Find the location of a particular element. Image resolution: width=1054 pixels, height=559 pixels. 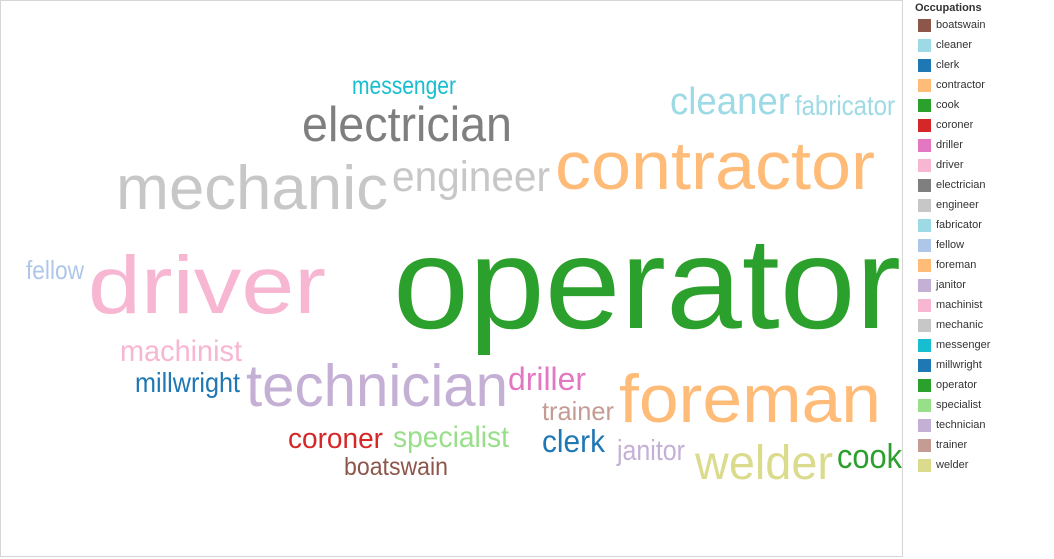

legend-item-cook: cook is located at coordinates (938, 105).